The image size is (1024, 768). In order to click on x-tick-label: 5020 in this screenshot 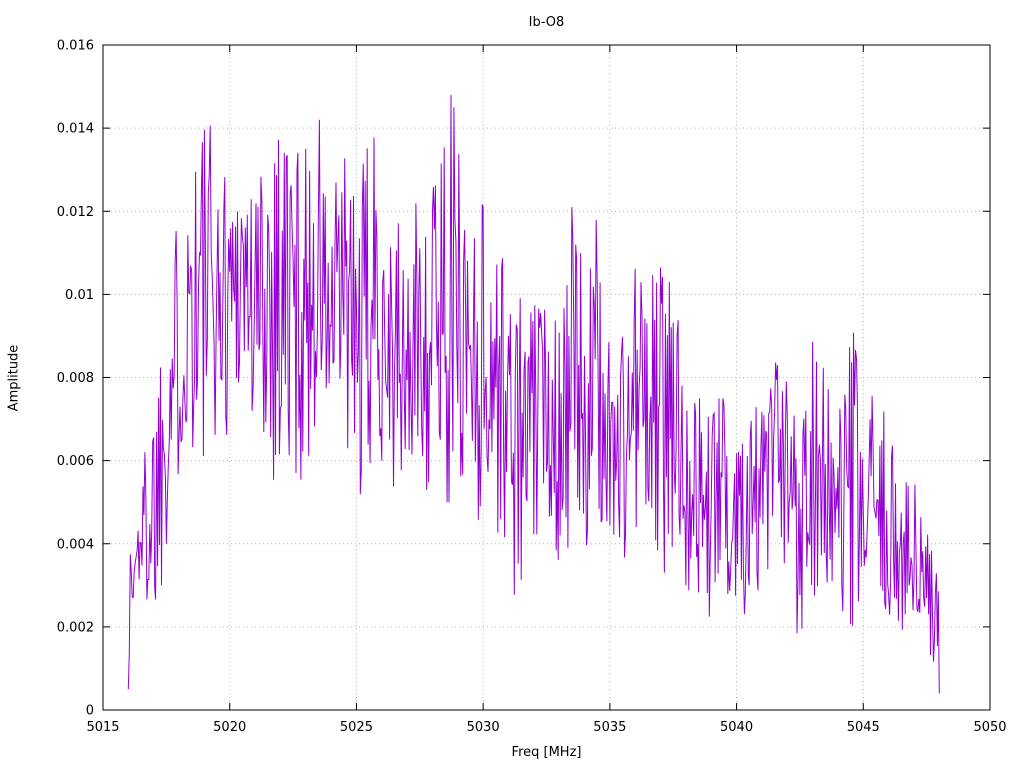, I will do `click(229, 727)`.